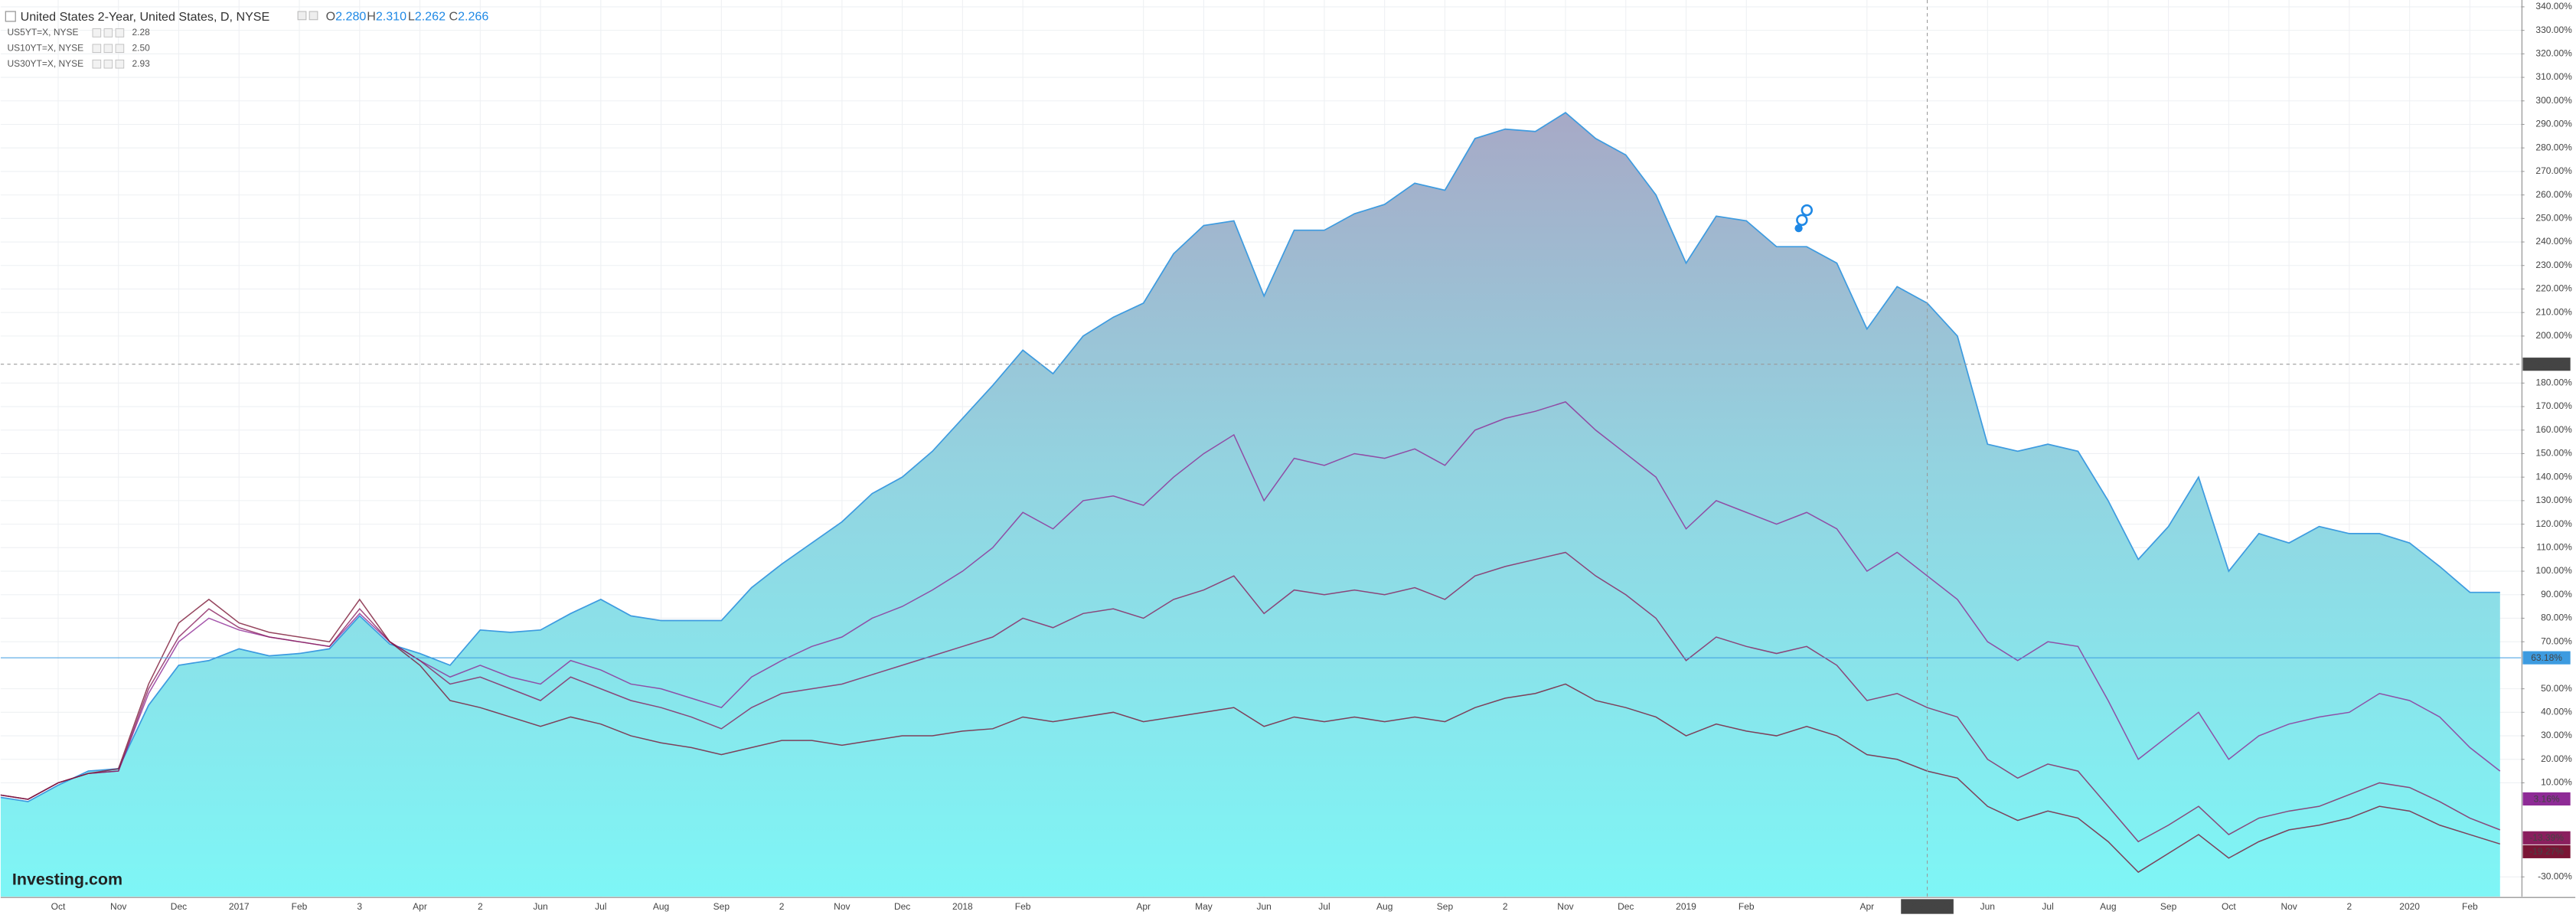  I want to click on crosshair-value-label: 188.027, so click(2547, 363).